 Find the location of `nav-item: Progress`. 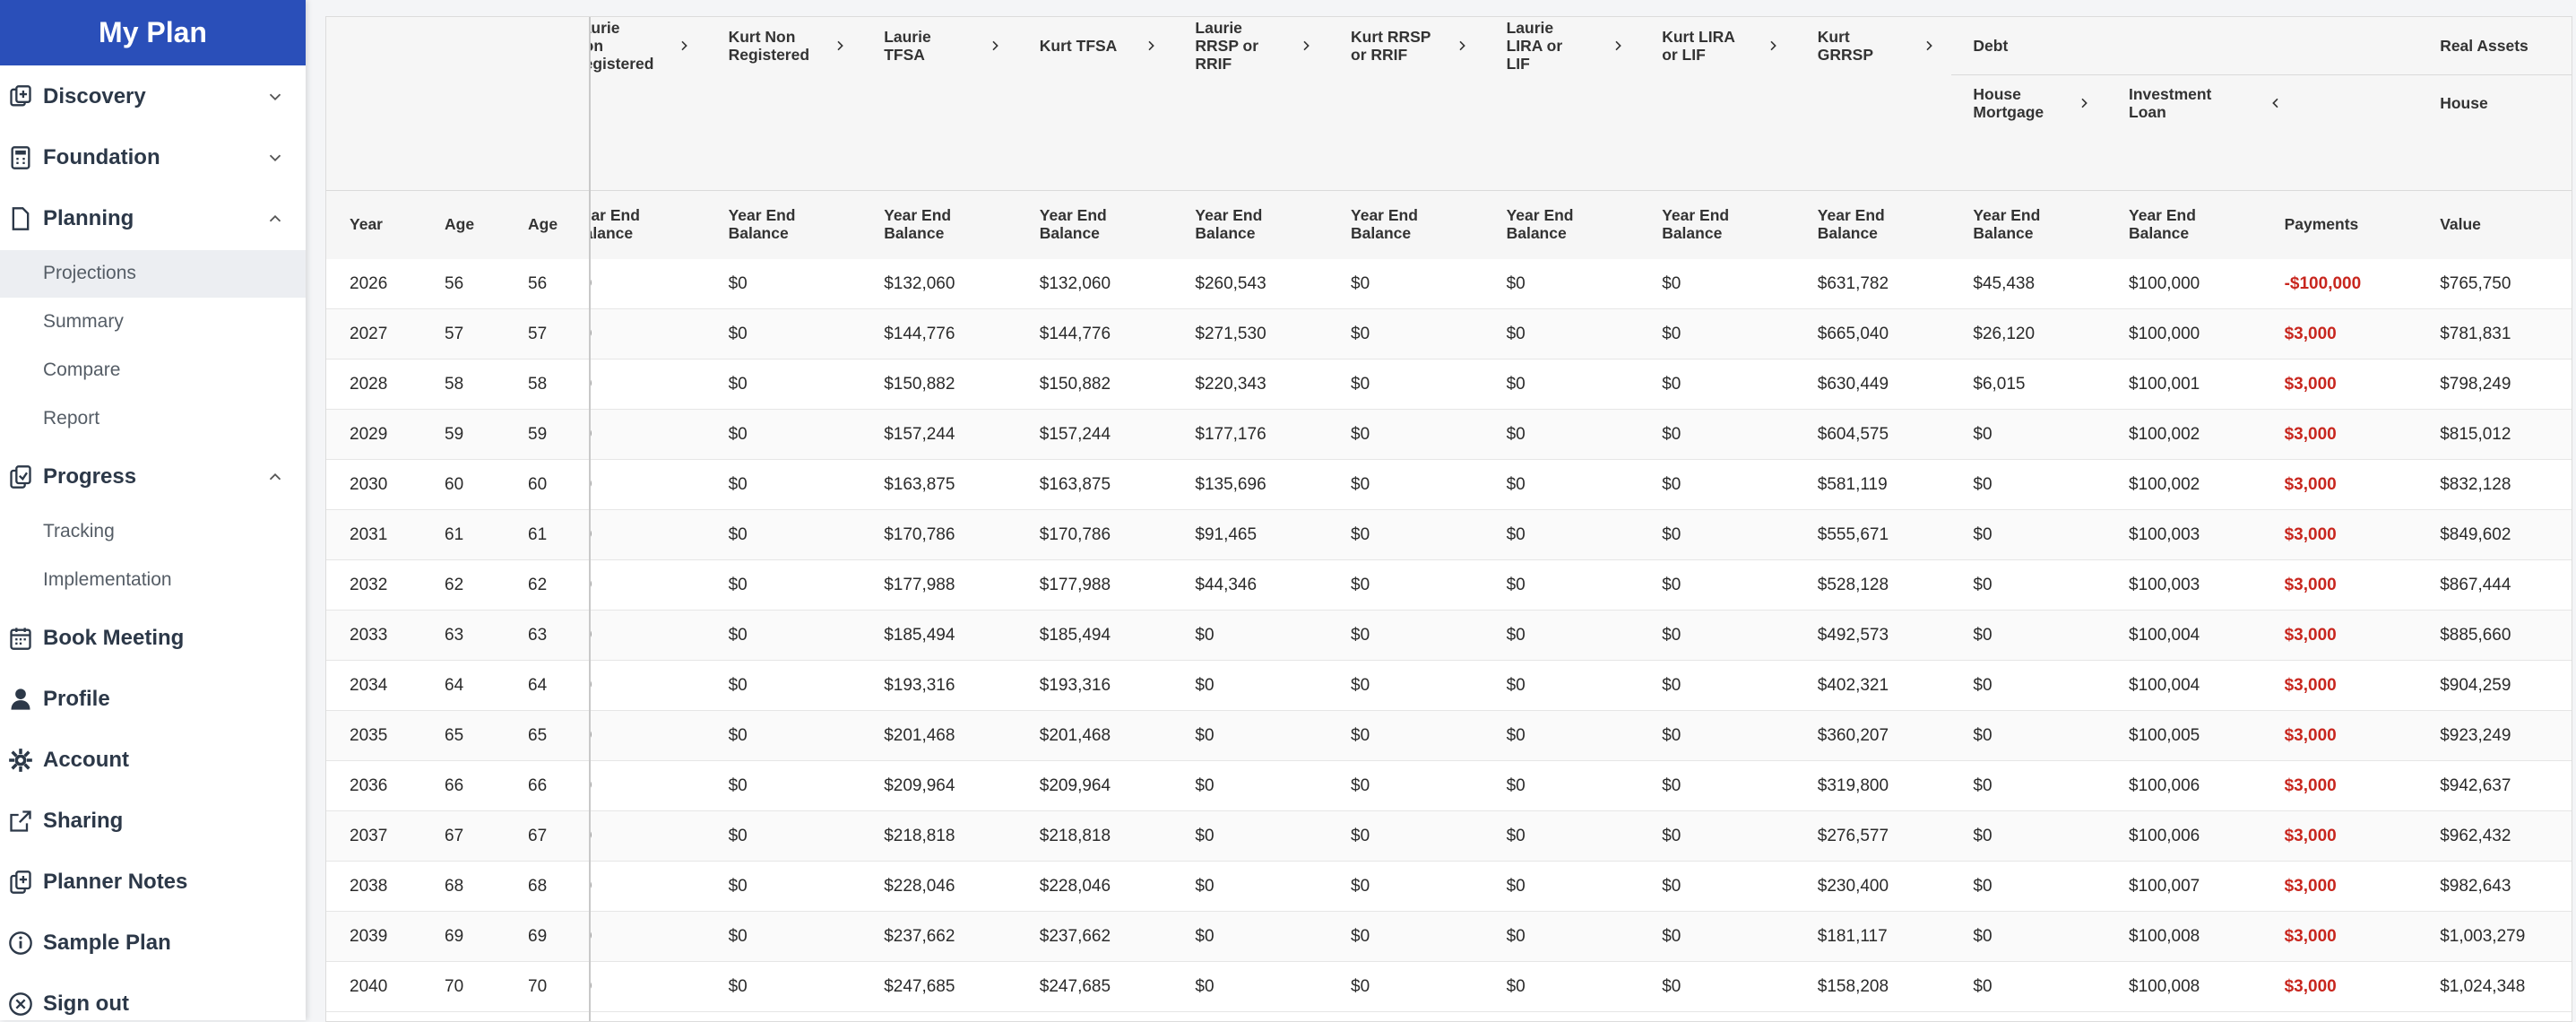

nav-item: Progress is located at coordinates (90, 476).